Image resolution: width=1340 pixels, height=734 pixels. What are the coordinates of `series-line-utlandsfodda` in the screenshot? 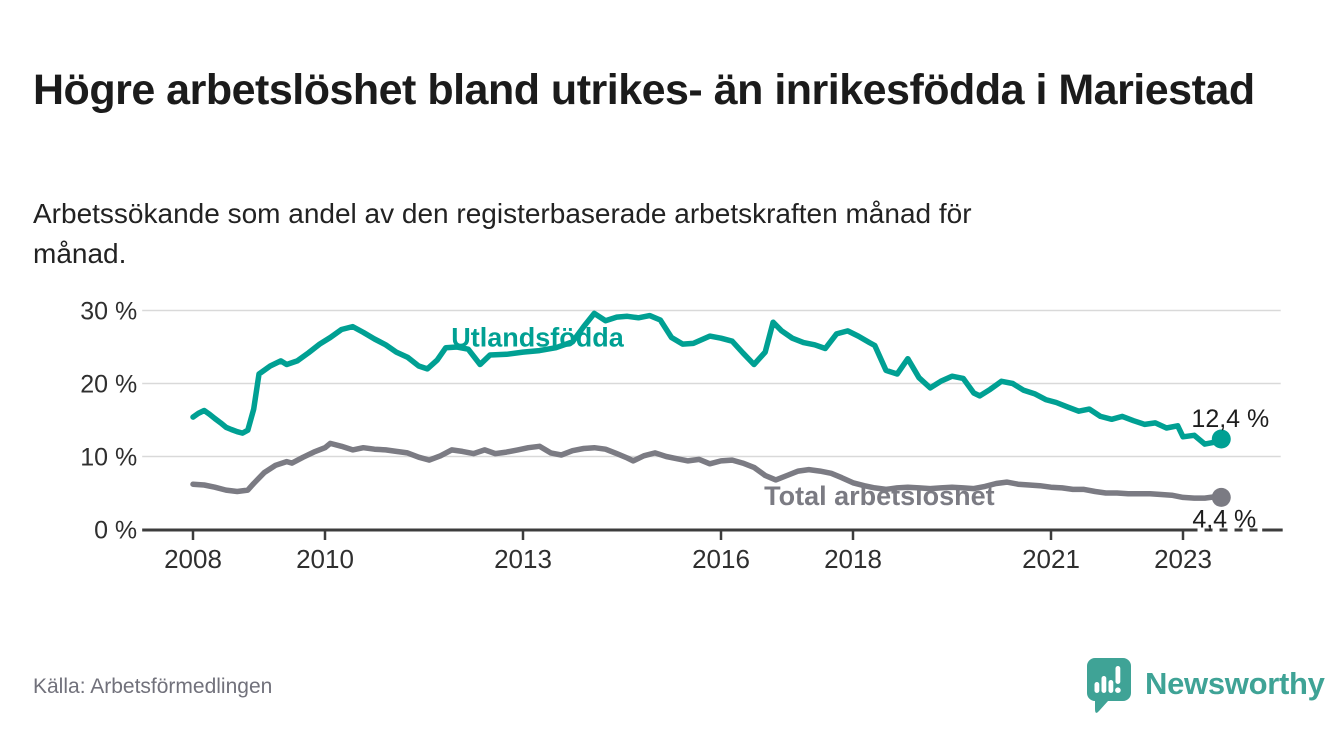 It's located at (707, 378).